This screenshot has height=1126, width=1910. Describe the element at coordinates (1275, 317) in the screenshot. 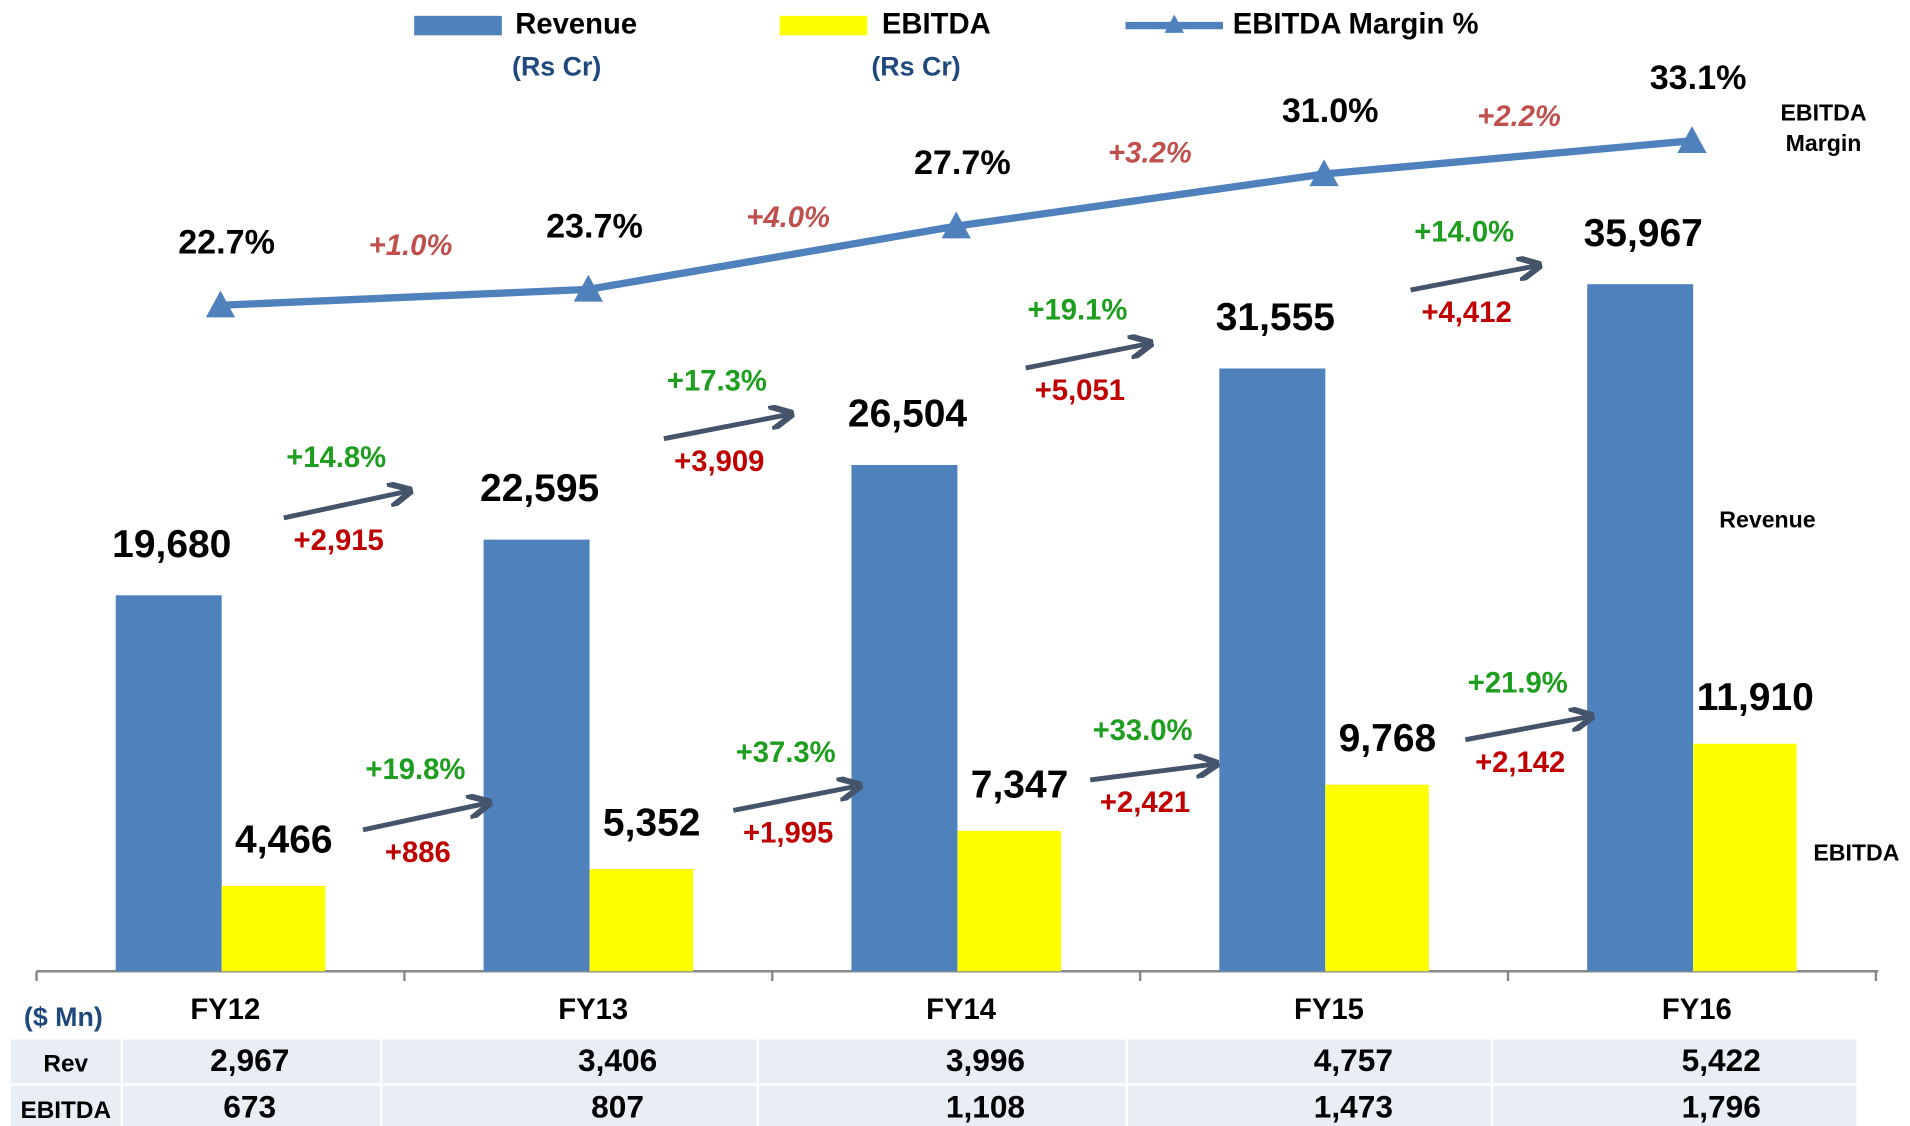

I see `value-label: 31,555` at that location.